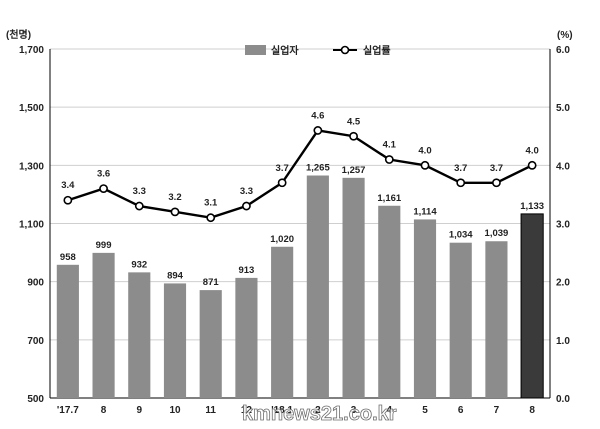  I want to click on x-tick-label: '18.1, so click(282, 410).